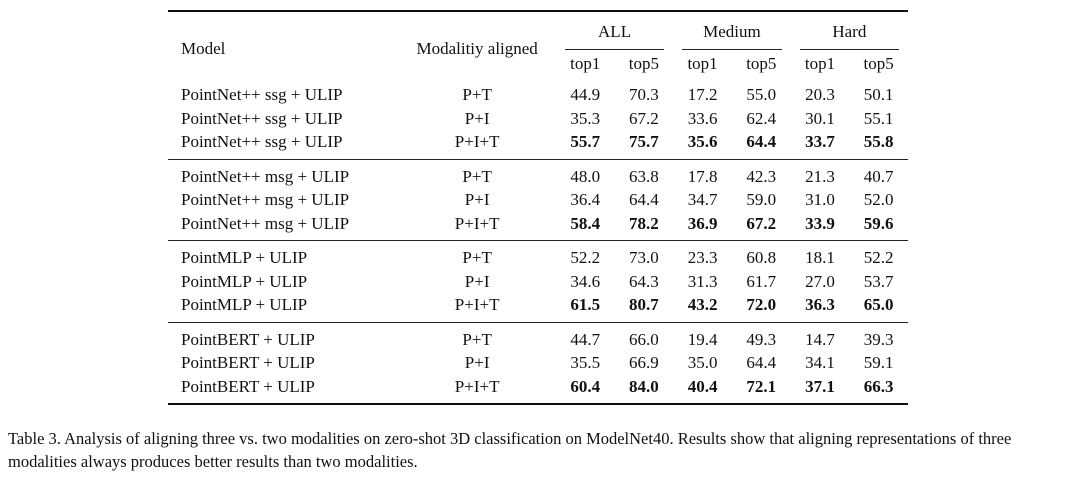  What do you see at coordinates (644, 304) in the screenshot?
I see `cell-value: 80.7` at bounding box center [644, 304].